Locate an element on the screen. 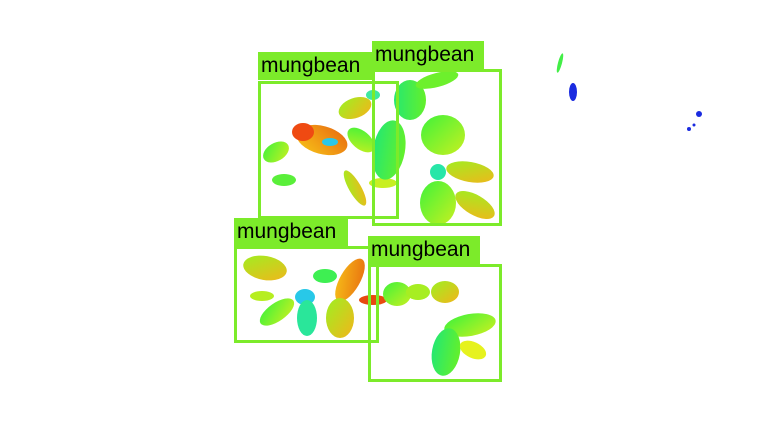  plant-bottom-right is located at coordinates (439, 328).